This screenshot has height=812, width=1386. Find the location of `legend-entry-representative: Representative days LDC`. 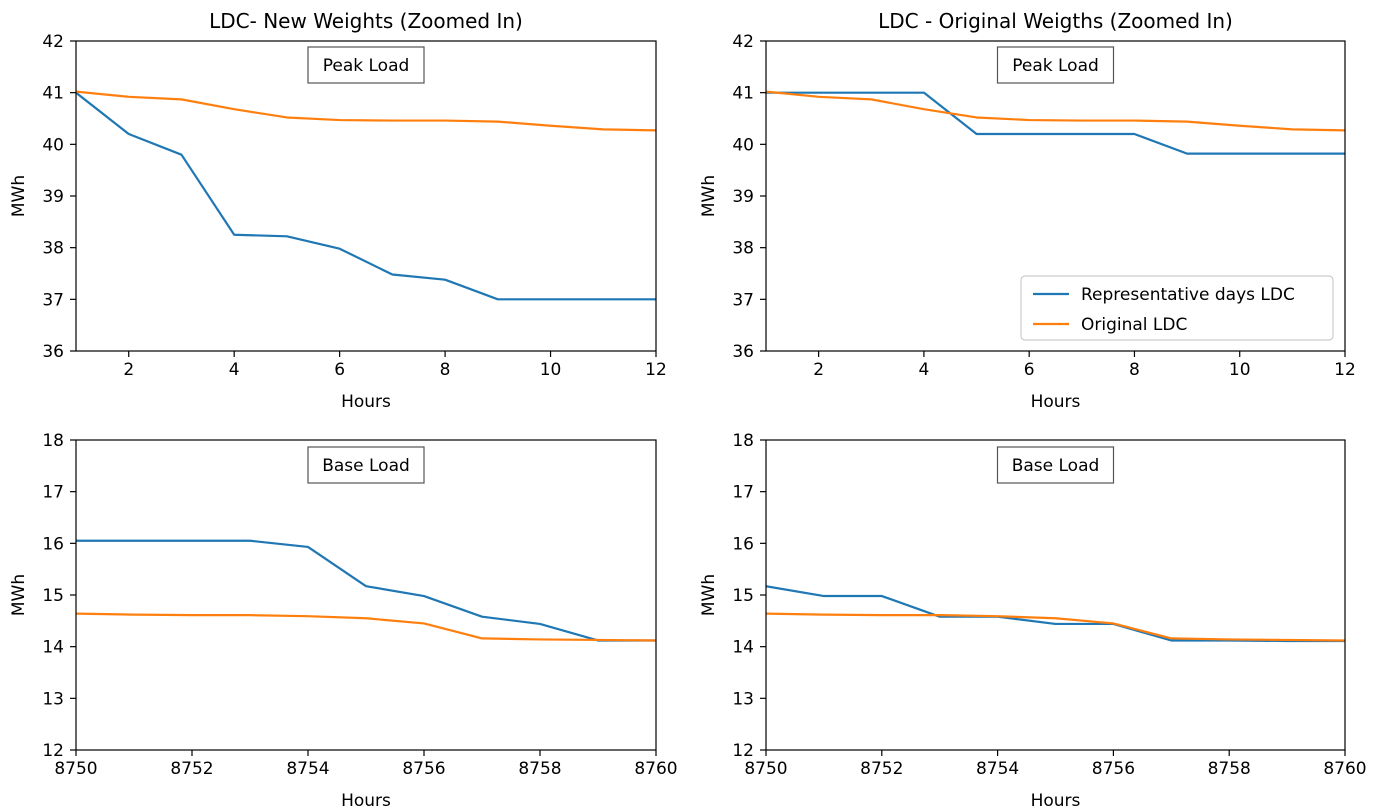

legend-entry-representative: Representative days LDC is located at coordinates (1188, 295).